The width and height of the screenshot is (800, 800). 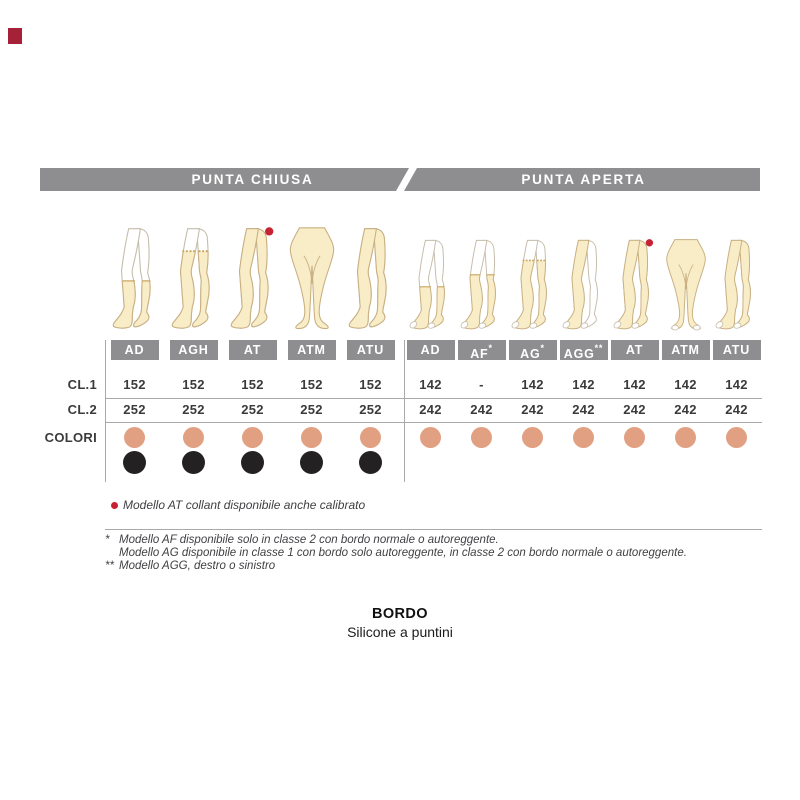 What do you see at coordinates (736, 350) in the screenshot?
I see `model-chip-punta-aperta-ATU: ATU` at bounding box center [736, 350].